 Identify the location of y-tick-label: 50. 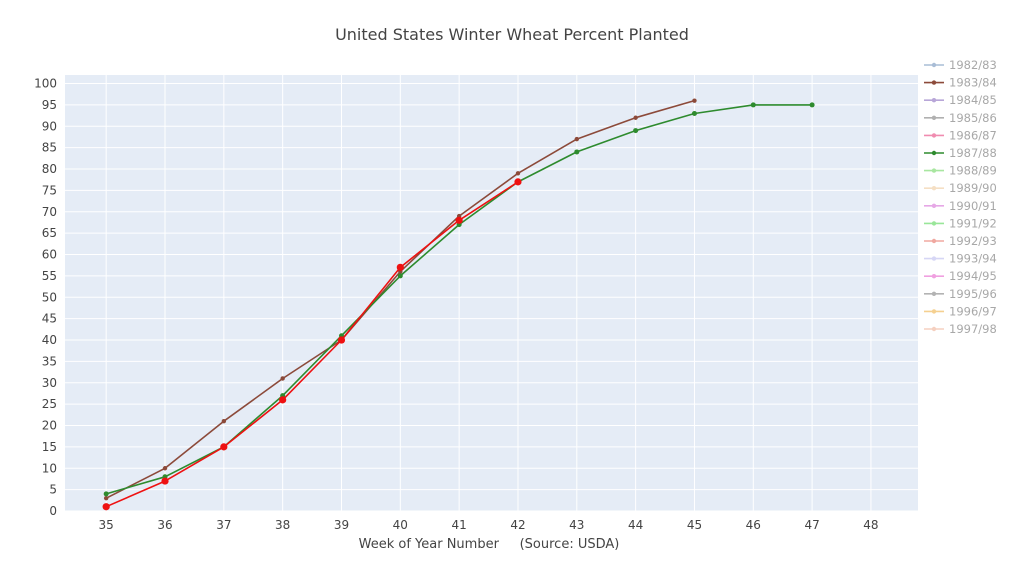
(49, 297).